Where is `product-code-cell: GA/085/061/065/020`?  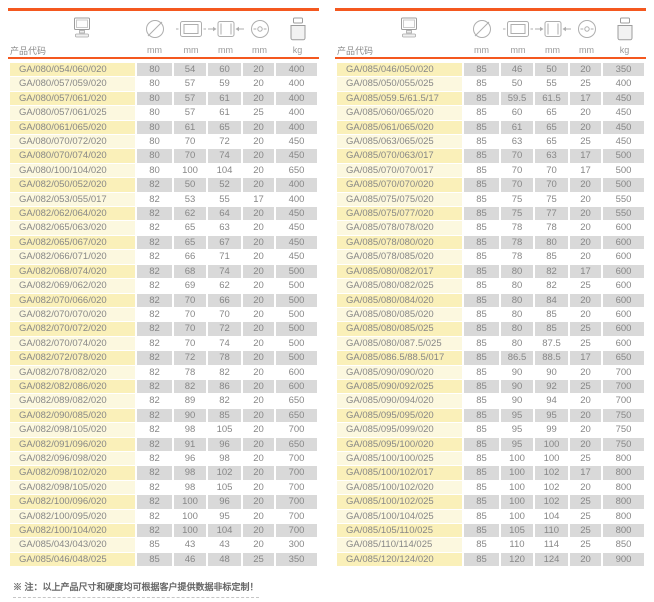
product-code-cell: GA/085/061/065/020 is located at coordinates (399, 127).